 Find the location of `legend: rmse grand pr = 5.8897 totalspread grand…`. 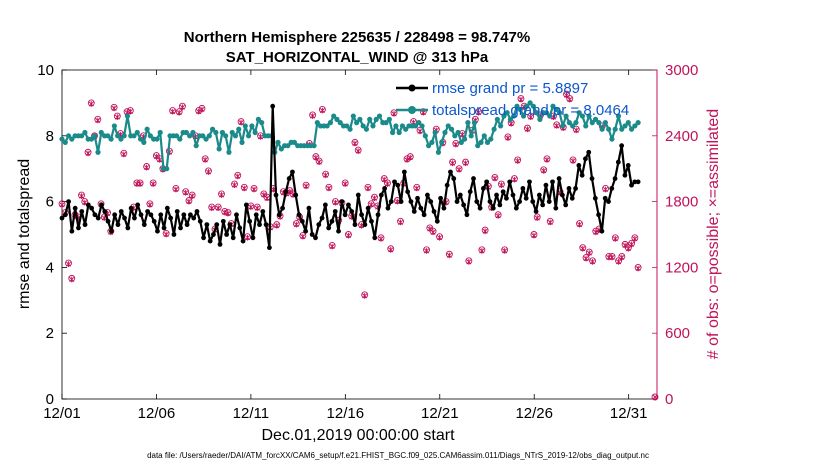

legend: rmse grand pr = 5.8897 totalspread grand… is located at coordinates (512, 99).